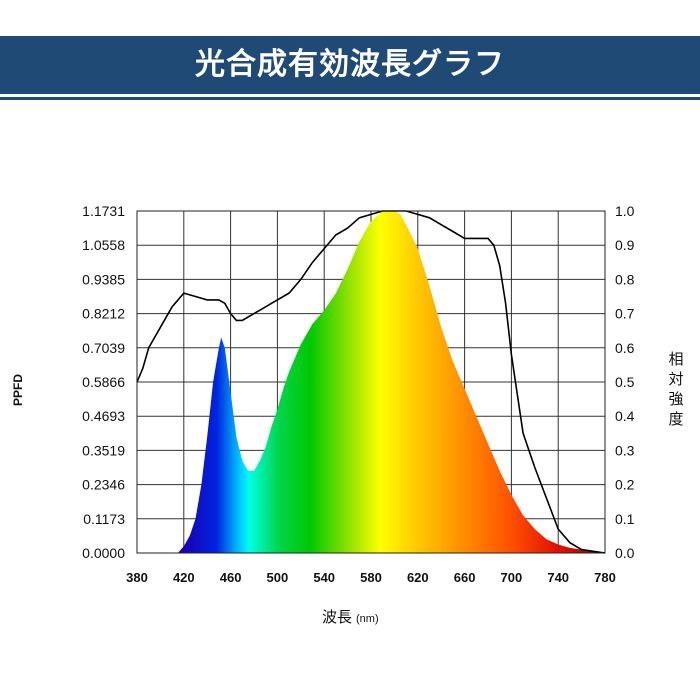  What do you see at coordinates (18, 390) in the screenshot?
I see `left-axis-label: PPFD` at bounding box center [18, 390].